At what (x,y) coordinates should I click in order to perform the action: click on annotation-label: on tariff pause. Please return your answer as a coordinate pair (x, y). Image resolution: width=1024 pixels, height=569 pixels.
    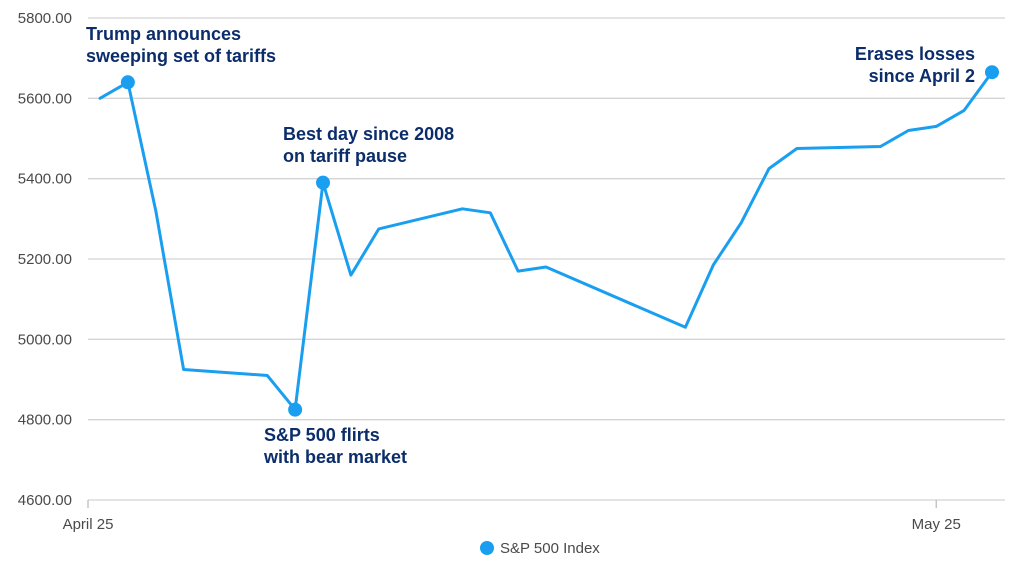
    Looking at the image, I should click on (345, 156).